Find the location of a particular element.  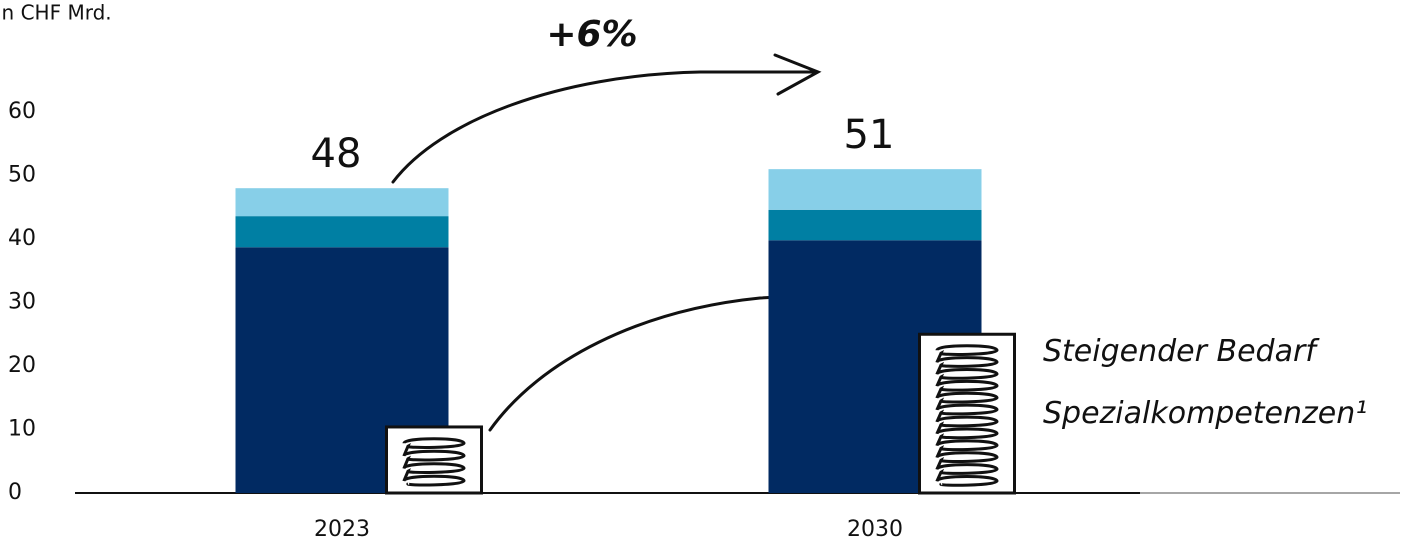

y-tick-label: 30 is located at coordinates (22, 302).